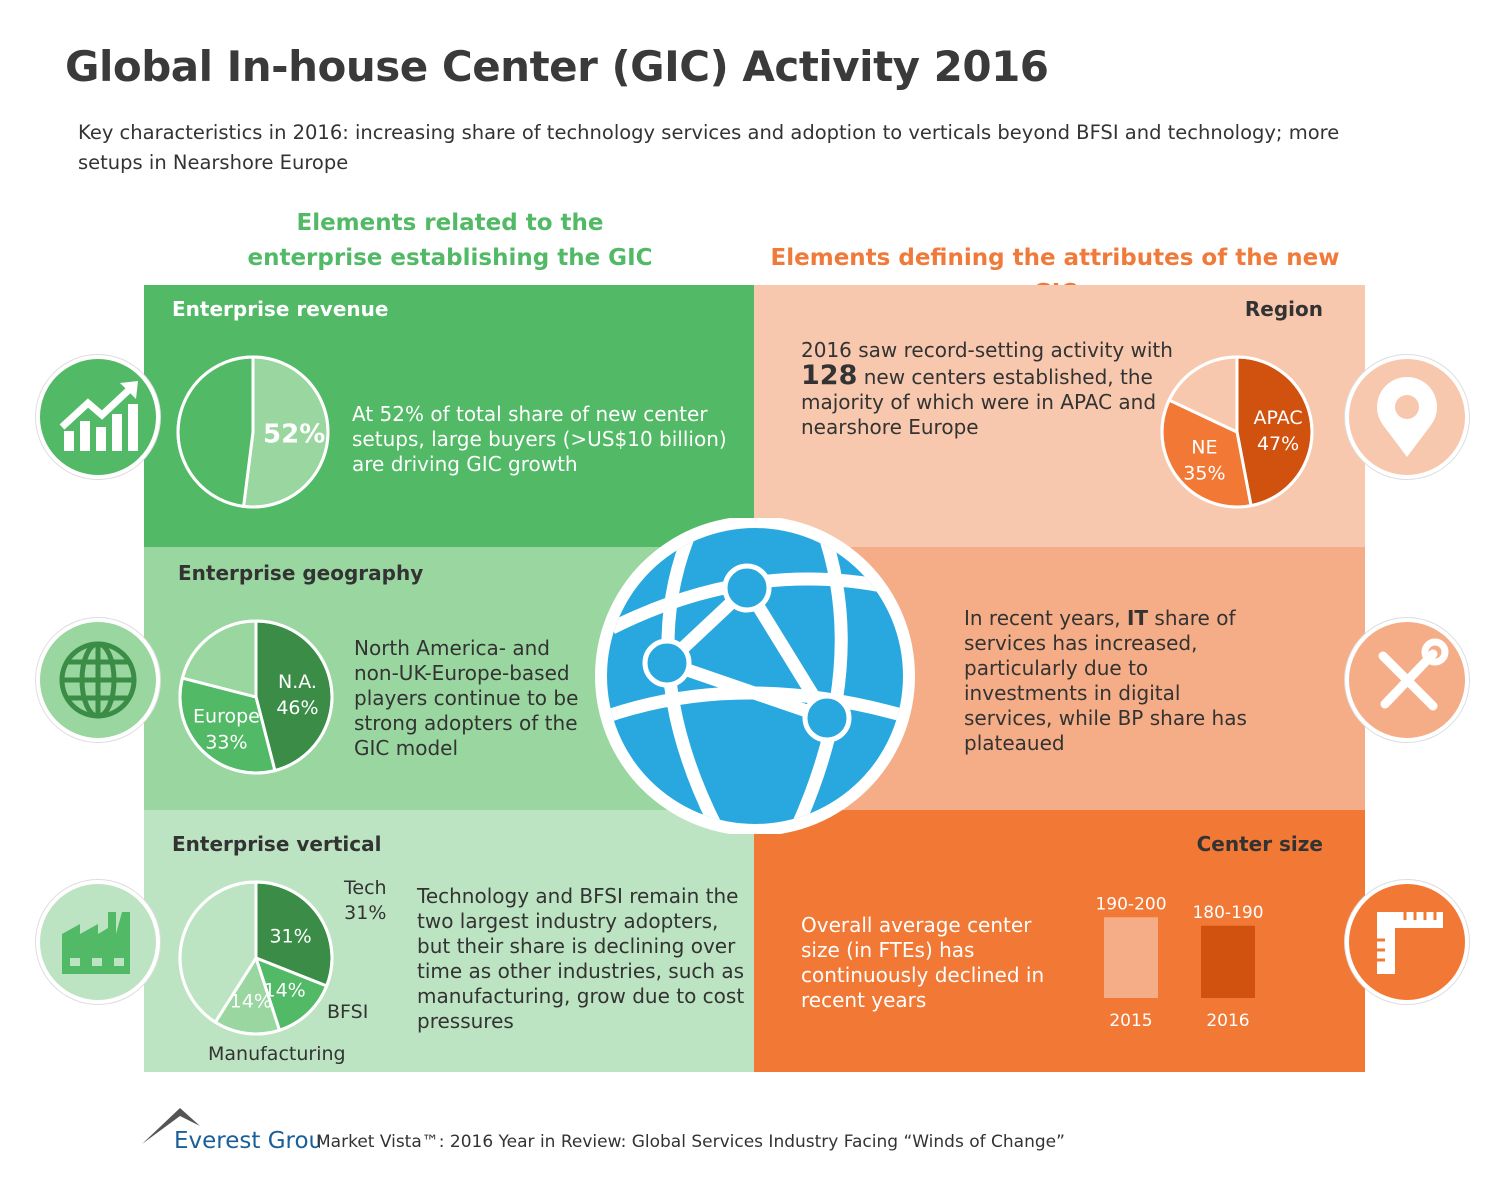 This screenshot has width=1506, height=1196. What do you see at coordinates (1237, 432) in the screenshot?
I see `region-pie-outline` at bounding box center [1237, 432].